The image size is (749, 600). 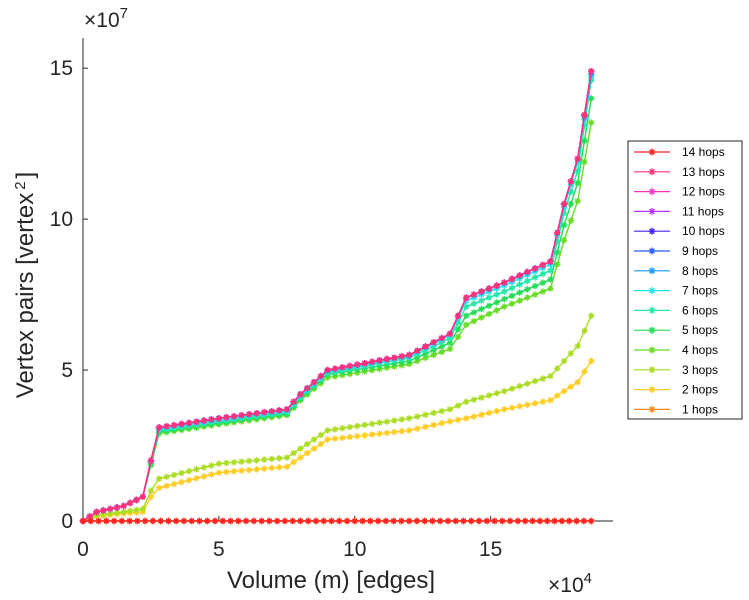 What do you see at coordinates (83, 549) in the screenshot?
I see `x-tick-label: 0` at bounding box center [83, 549].